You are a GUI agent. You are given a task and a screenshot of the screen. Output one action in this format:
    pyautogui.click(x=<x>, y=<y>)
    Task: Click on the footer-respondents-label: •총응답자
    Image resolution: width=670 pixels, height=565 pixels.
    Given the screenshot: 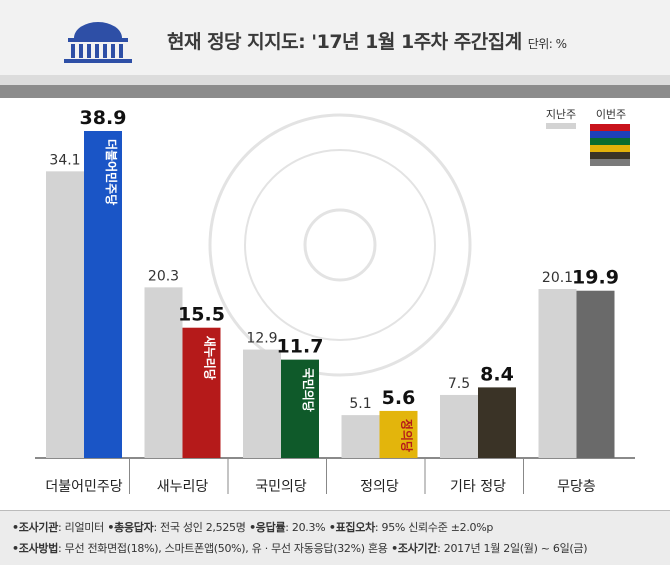 What is the action you would take?
    pyautogui.click(x=128, y=527)
    